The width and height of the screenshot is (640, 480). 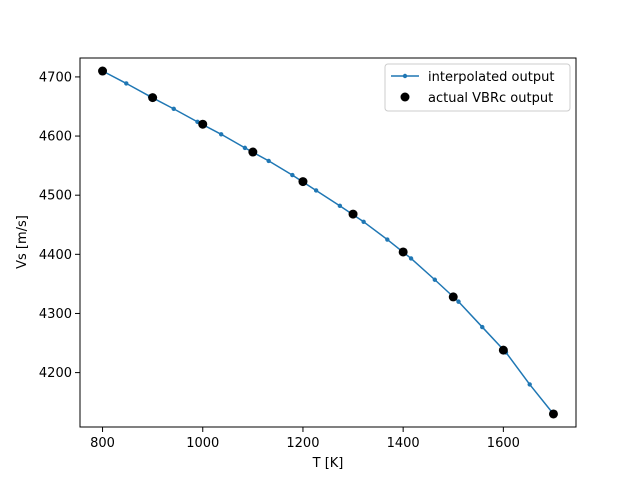 I want to click on x-tick-label: 1400, so click(x=403, y=443).